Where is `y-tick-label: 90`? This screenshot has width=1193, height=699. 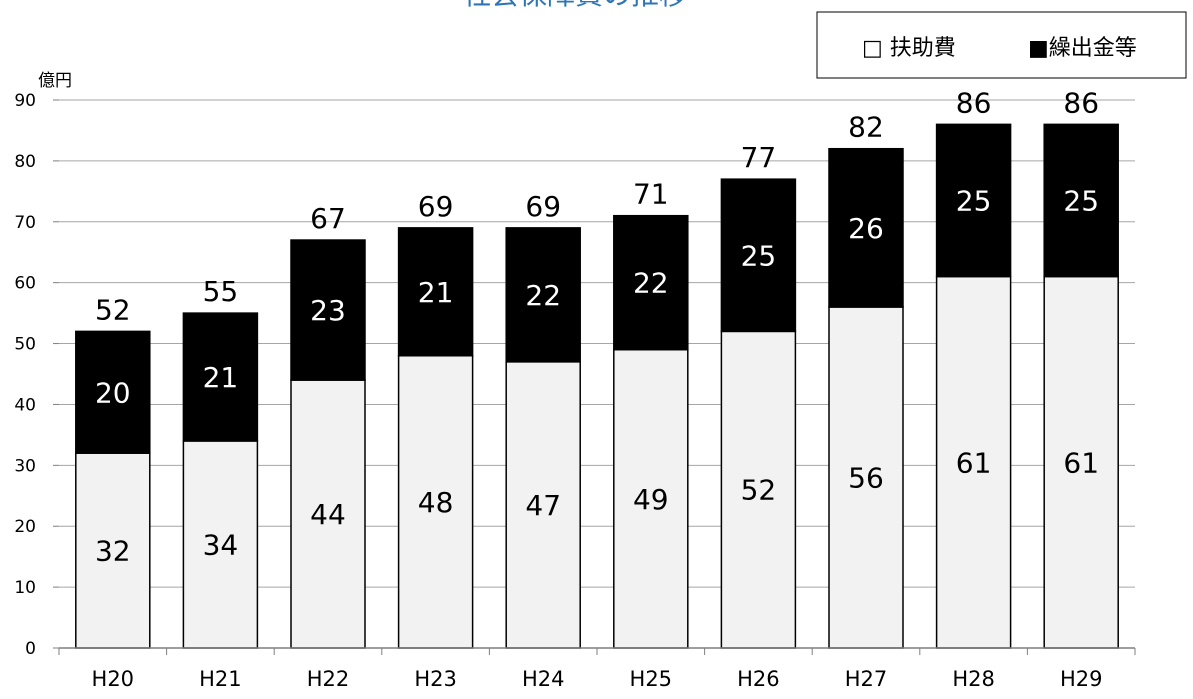
y-tick-label: 90 is located at coordinates (25, 101).